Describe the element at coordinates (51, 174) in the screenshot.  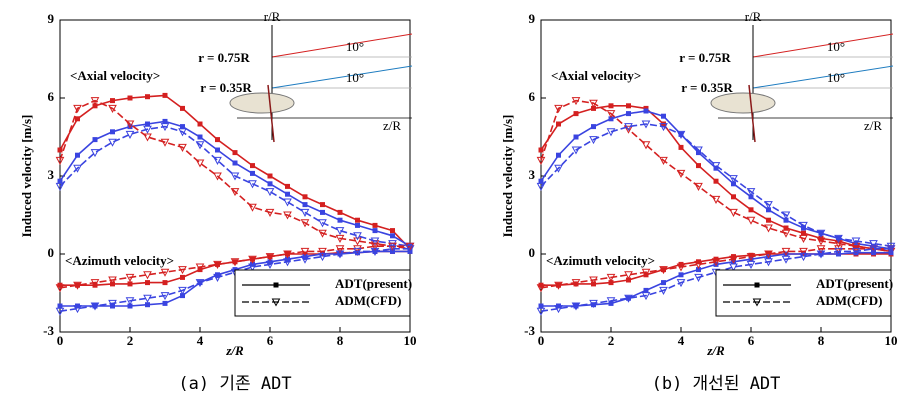
I see `y-tick-label: 3` at that location.